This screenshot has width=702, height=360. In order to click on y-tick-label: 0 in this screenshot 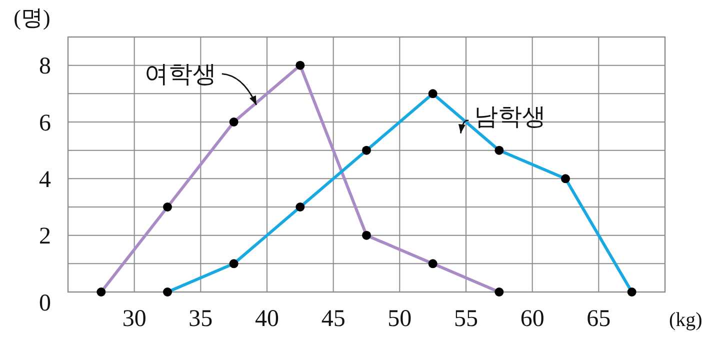, I will do `click(45, 303)`.